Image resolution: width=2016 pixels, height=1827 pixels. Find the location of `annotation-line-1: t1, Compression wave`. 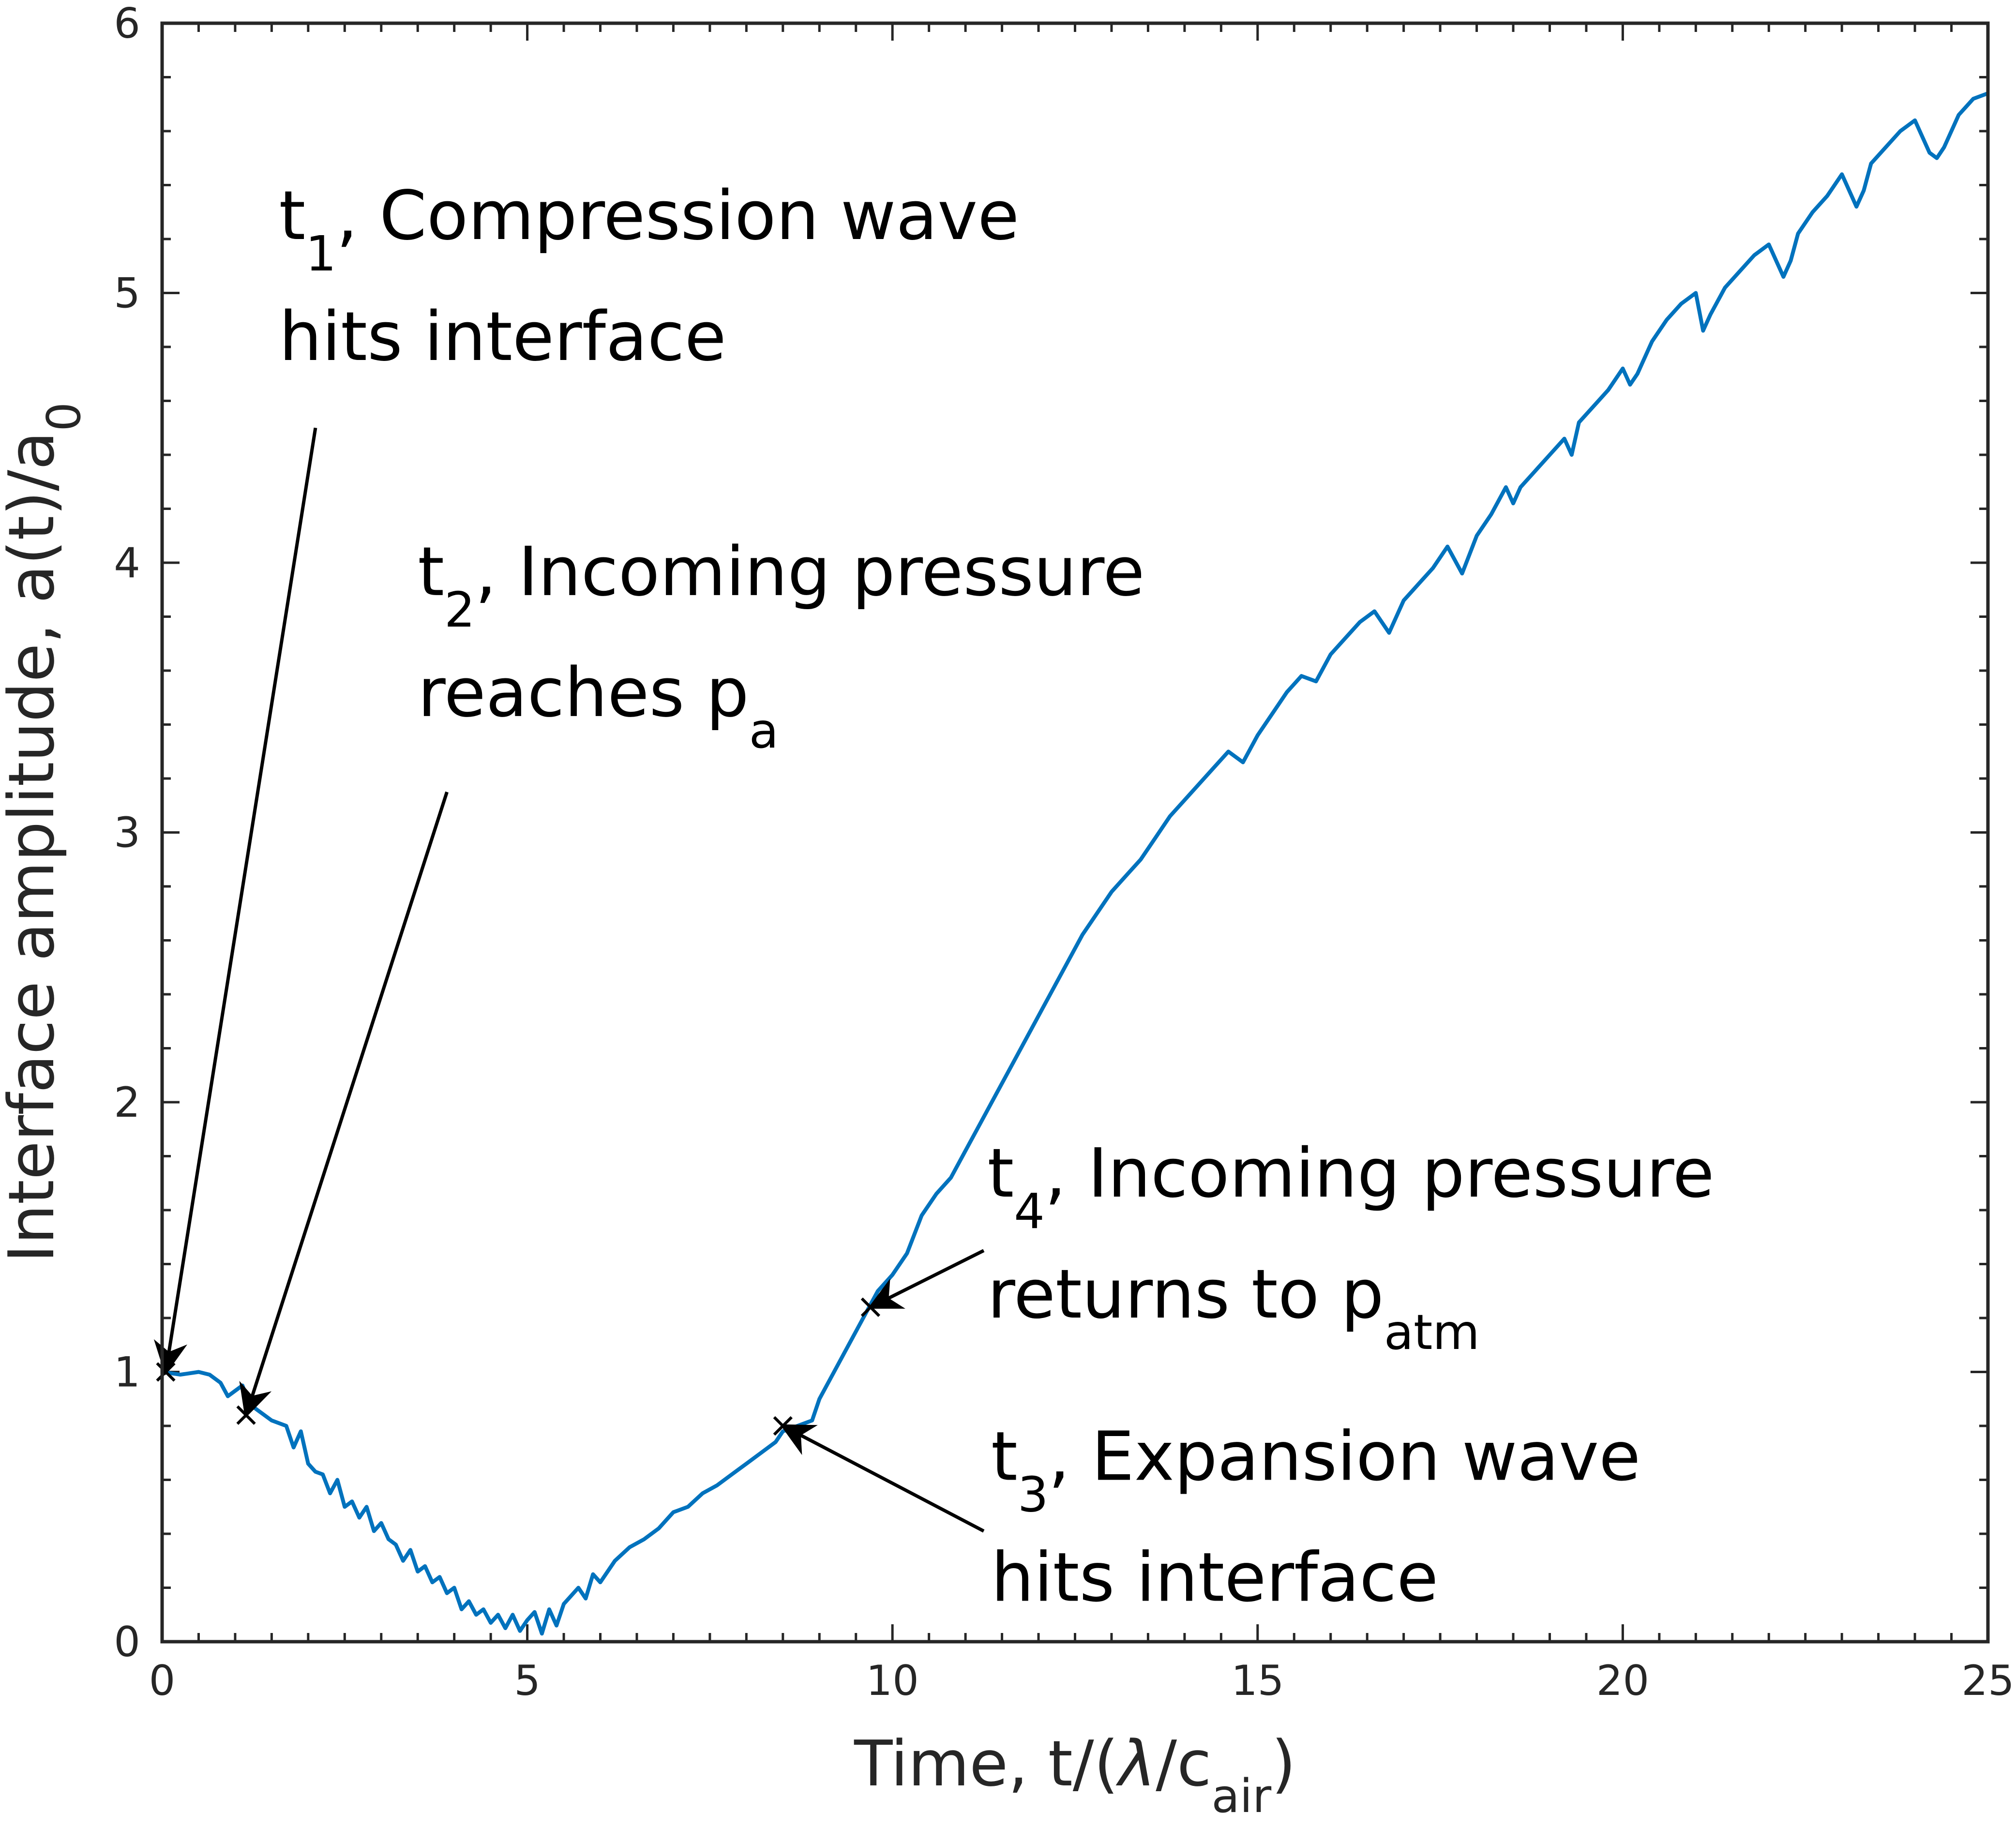

annotation-line-1: t1, Compression wave is located at coordinates (649, 229).